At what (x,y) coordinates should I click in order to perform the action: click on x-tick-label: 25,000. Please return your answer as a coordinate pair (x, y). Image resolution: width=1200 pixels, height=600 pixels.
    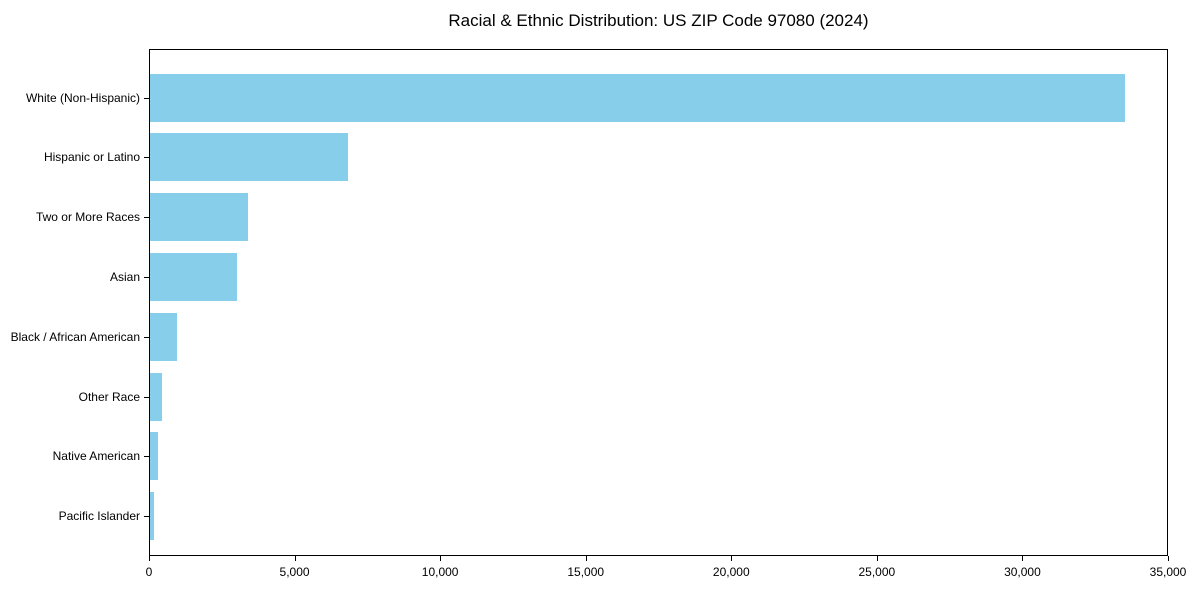
    Looking at the image, I should click on (877, 572).